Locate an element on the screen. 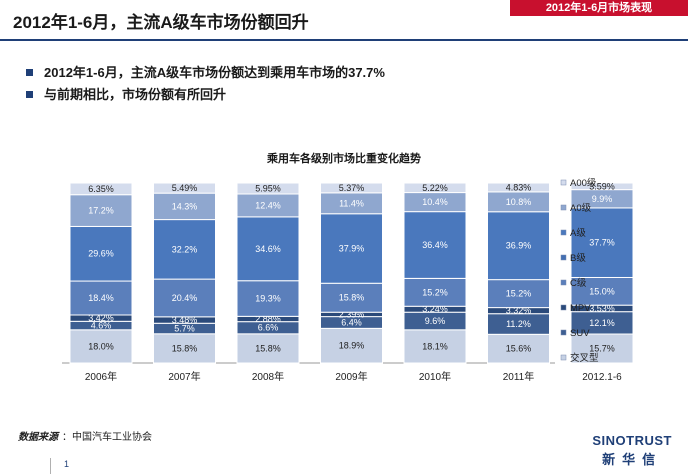  data-label: 14.3% is located at coordinates (185, 206).